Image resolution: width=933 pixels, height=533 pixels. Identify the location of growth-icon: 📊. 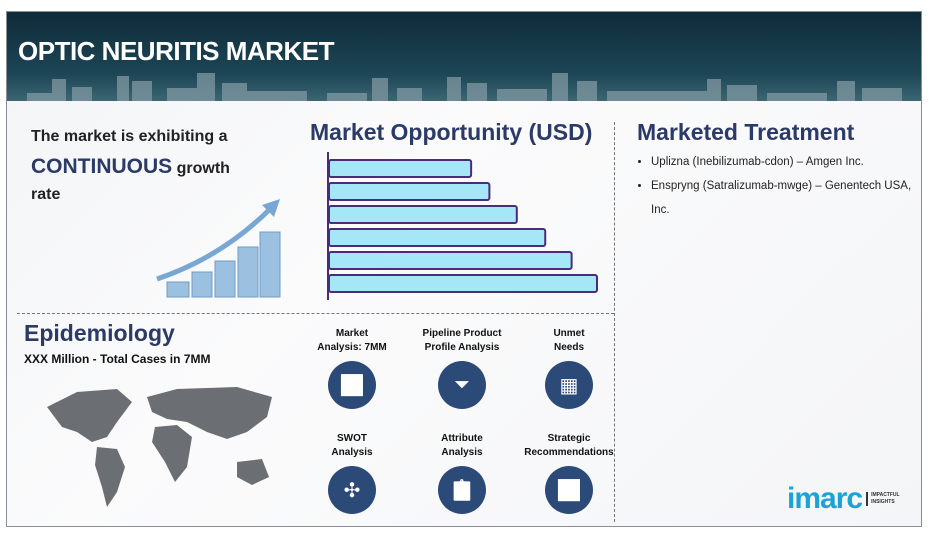
(569, 490).